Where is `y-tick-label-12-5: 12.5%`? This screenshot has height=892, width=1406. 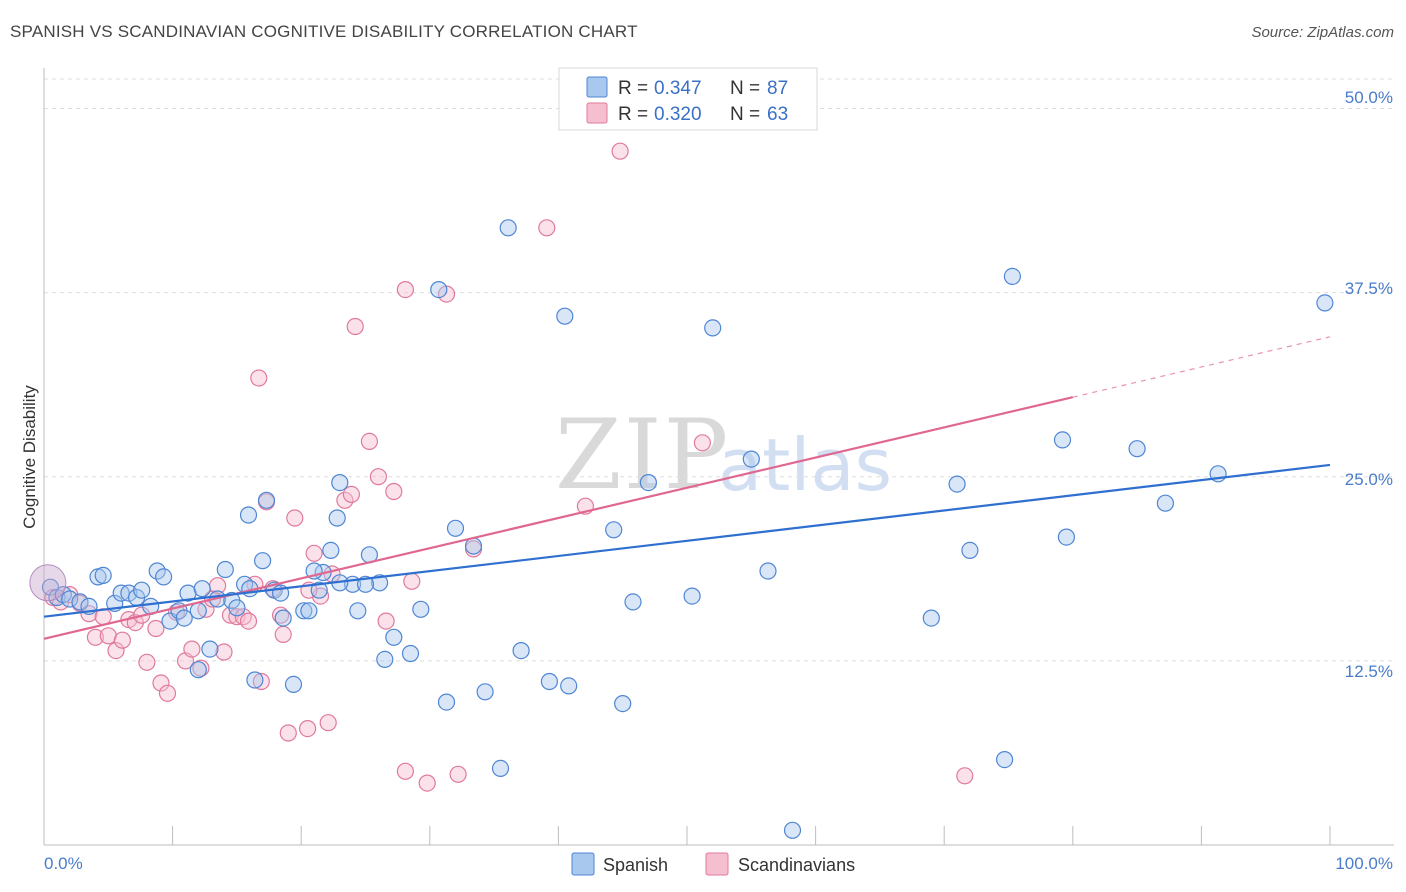 y-tick-label-12-5: 12.5% is located at coordinates (1369, 671).